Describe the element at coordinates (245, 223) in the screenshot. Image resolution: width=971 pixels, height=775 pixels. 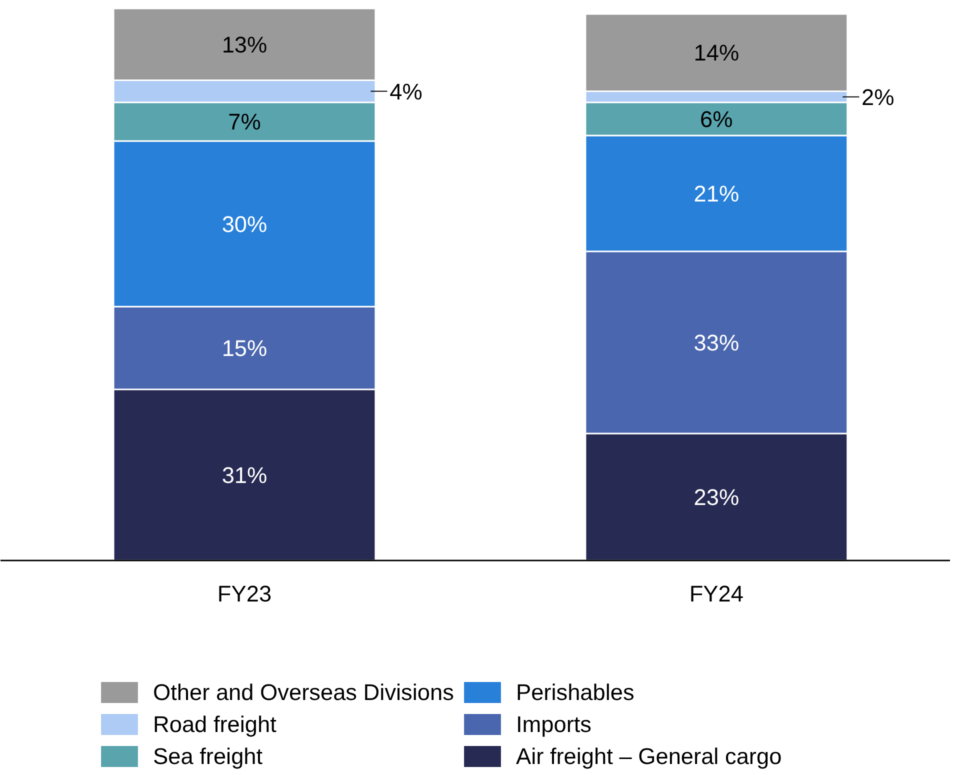
I see `data-label: 30%` at that location.